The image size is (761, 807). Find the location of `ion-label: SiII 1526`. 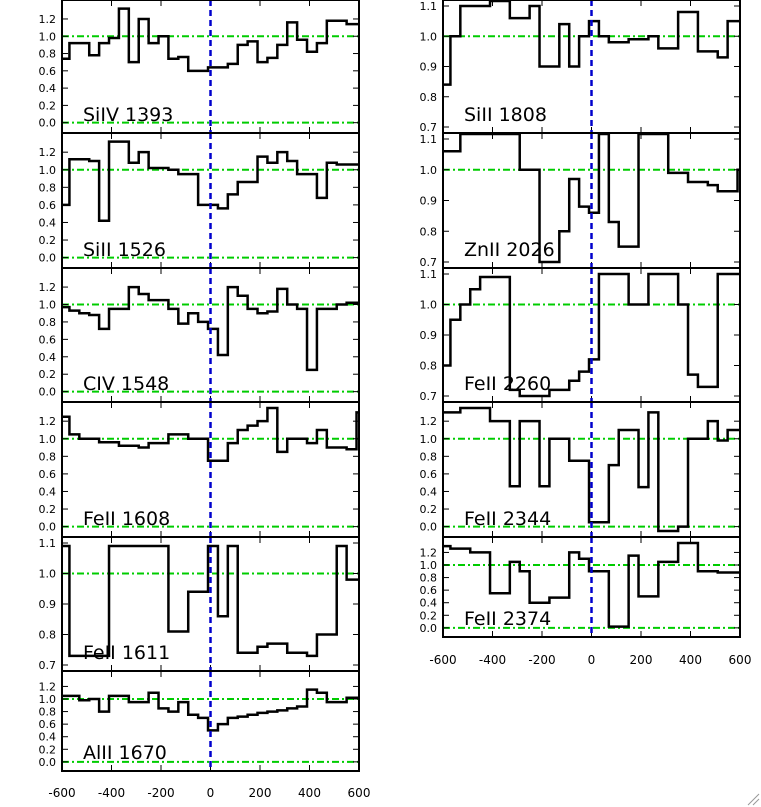

ion-label: SiII 1526 is located at coordinates (124, 250).